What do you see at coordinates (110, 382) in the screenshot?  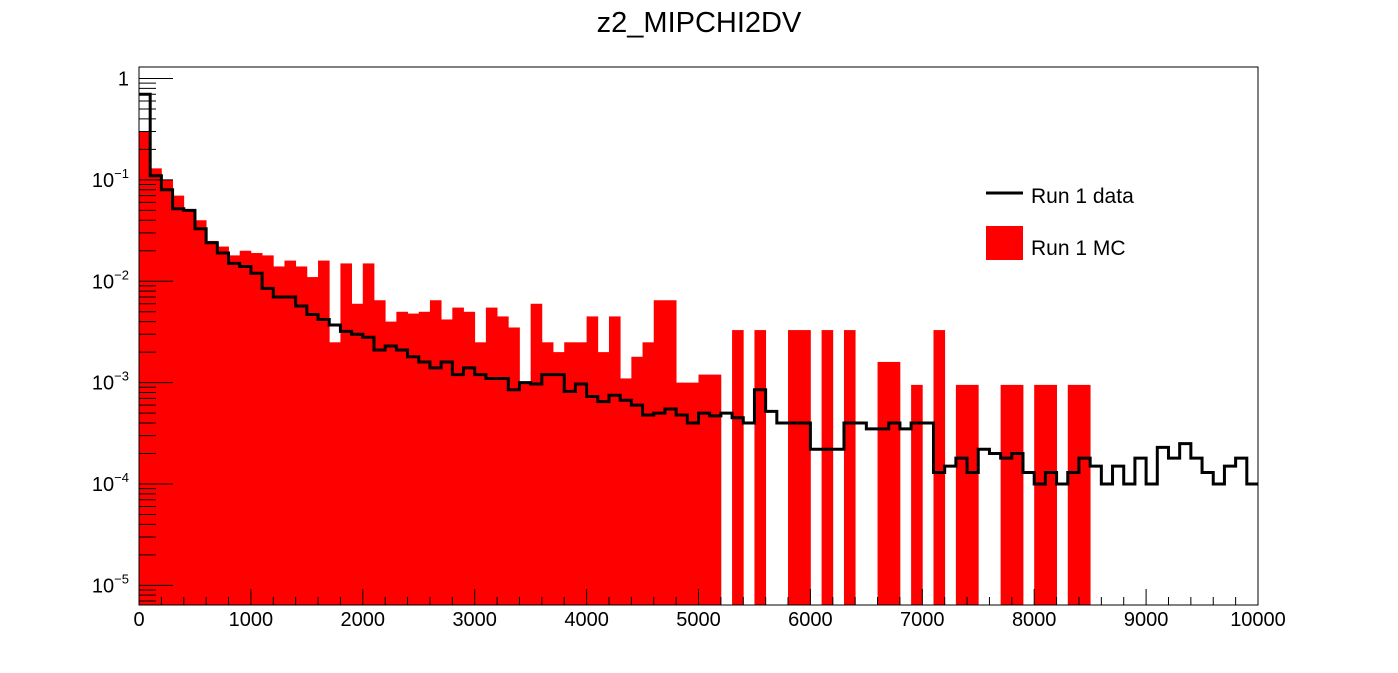 I see `y-tick-label: 10⁻³` at bounding box center [110, 382].